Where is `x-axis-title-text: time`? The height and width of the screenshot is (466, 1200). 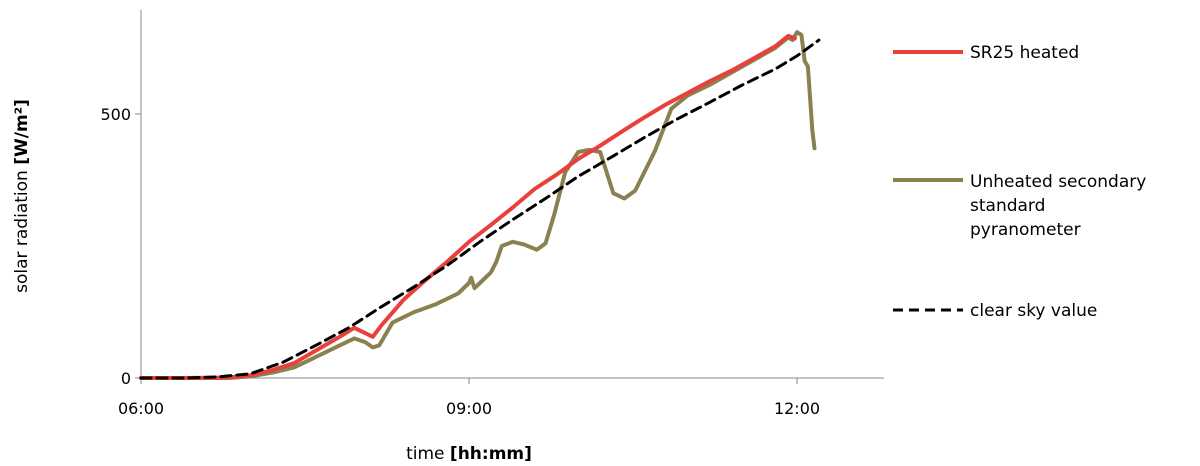 x-axis-title-text: time is located at coordinates (425, 454).